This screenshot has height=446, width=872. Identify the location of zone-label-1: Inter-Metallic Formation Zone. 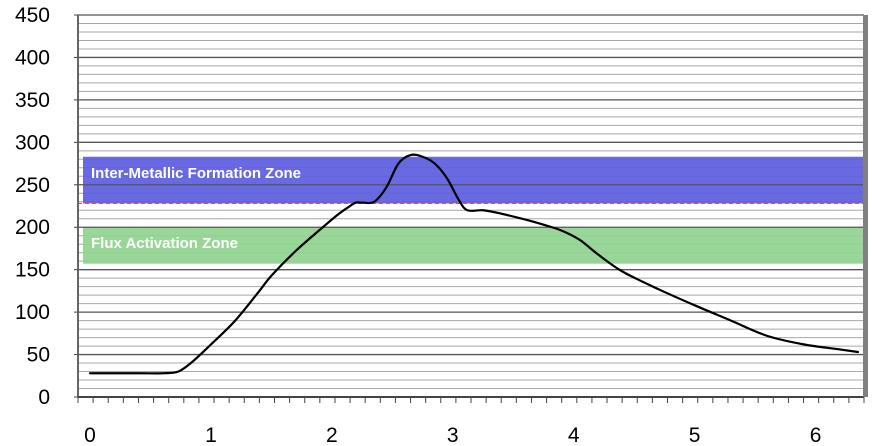
(196, 173).